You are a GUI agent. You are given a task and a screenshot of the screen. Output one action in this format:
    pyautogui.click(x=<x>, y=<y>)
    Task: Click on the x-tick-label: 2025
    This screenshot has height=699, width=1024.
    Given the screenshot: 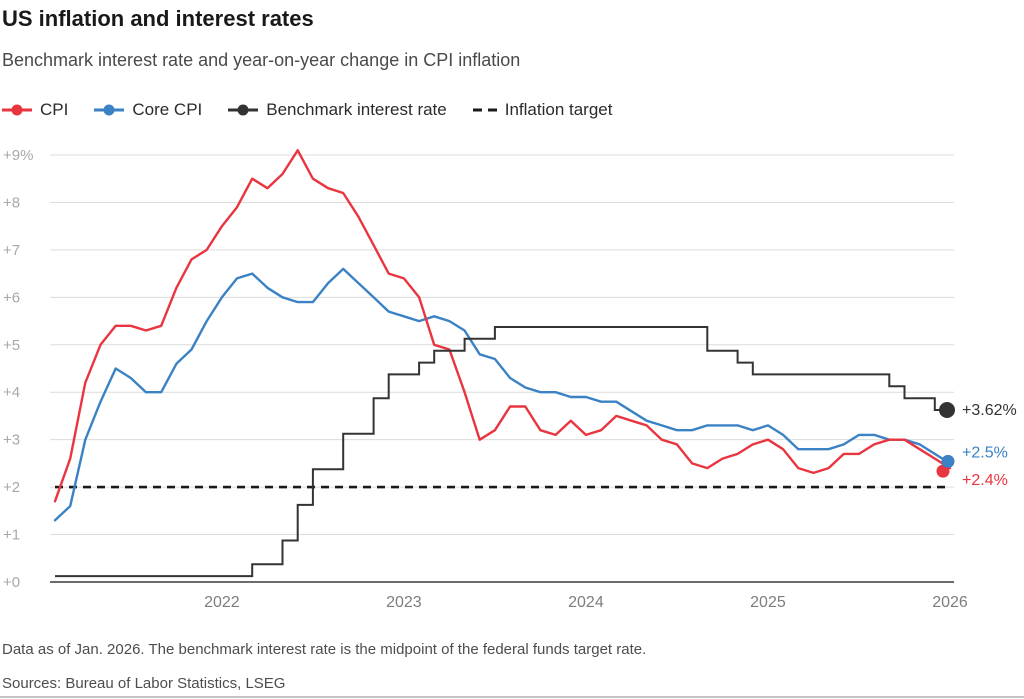 What is the action you would take?
    pyautogui.click(x=768, y=602)
    